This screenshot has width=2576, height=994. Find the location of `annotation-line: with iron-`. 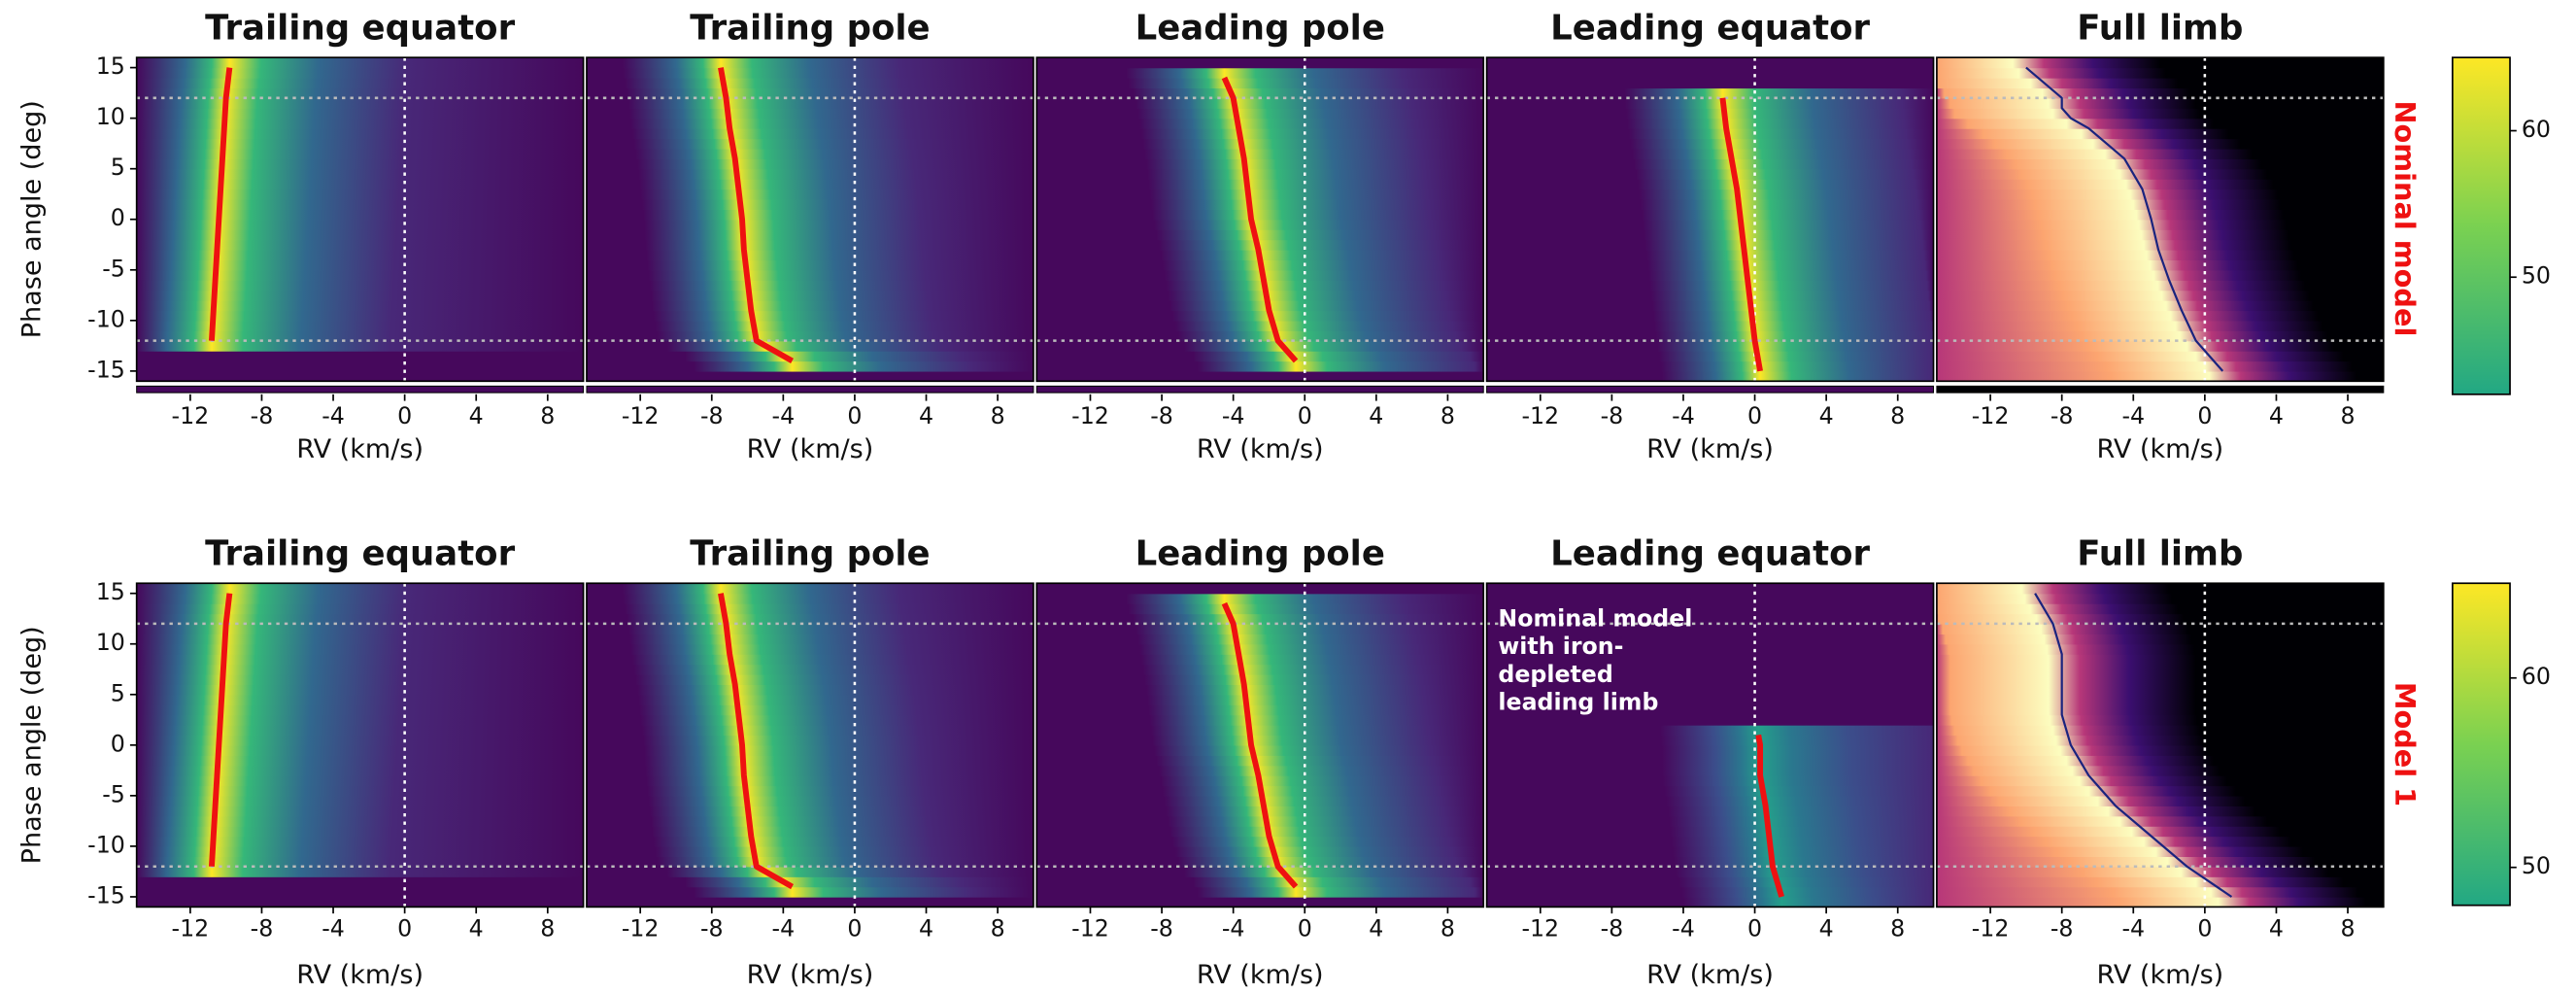

annotation-line: with iron- is located at coordinates (1560, 646).